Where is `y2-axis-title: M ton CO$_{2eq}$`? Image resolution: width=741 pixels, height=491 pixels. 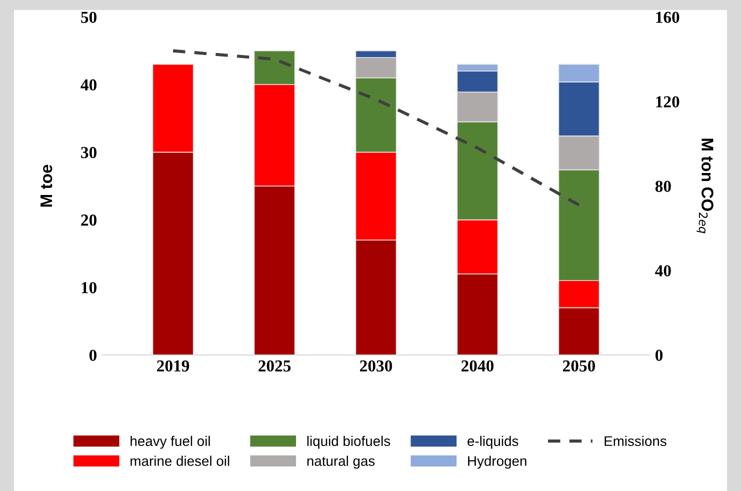
y2-axis-title: M ton CO$_{2eq}$ is located at coordinates (705, 186).